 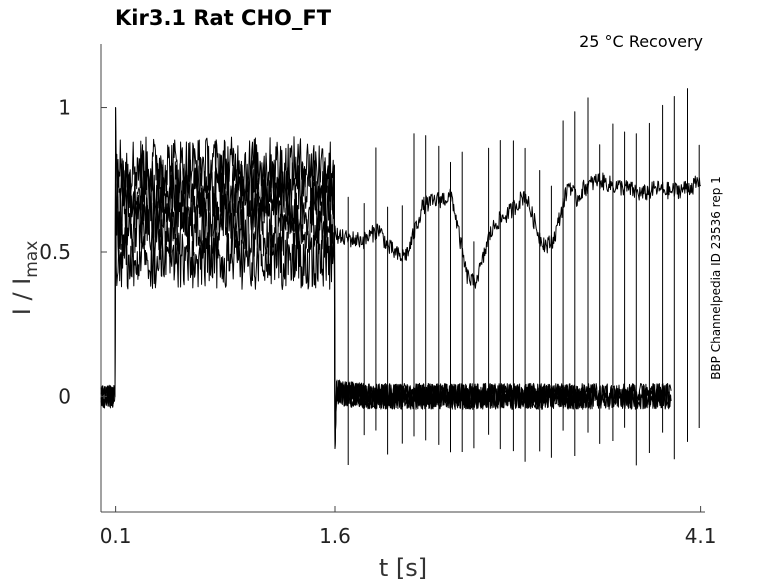 What do you see at coordinates (223, 18) in the screenshot?
I see `chart-title: Kir3.1 Rat CHO_FT` at bounding box center [223, 18].